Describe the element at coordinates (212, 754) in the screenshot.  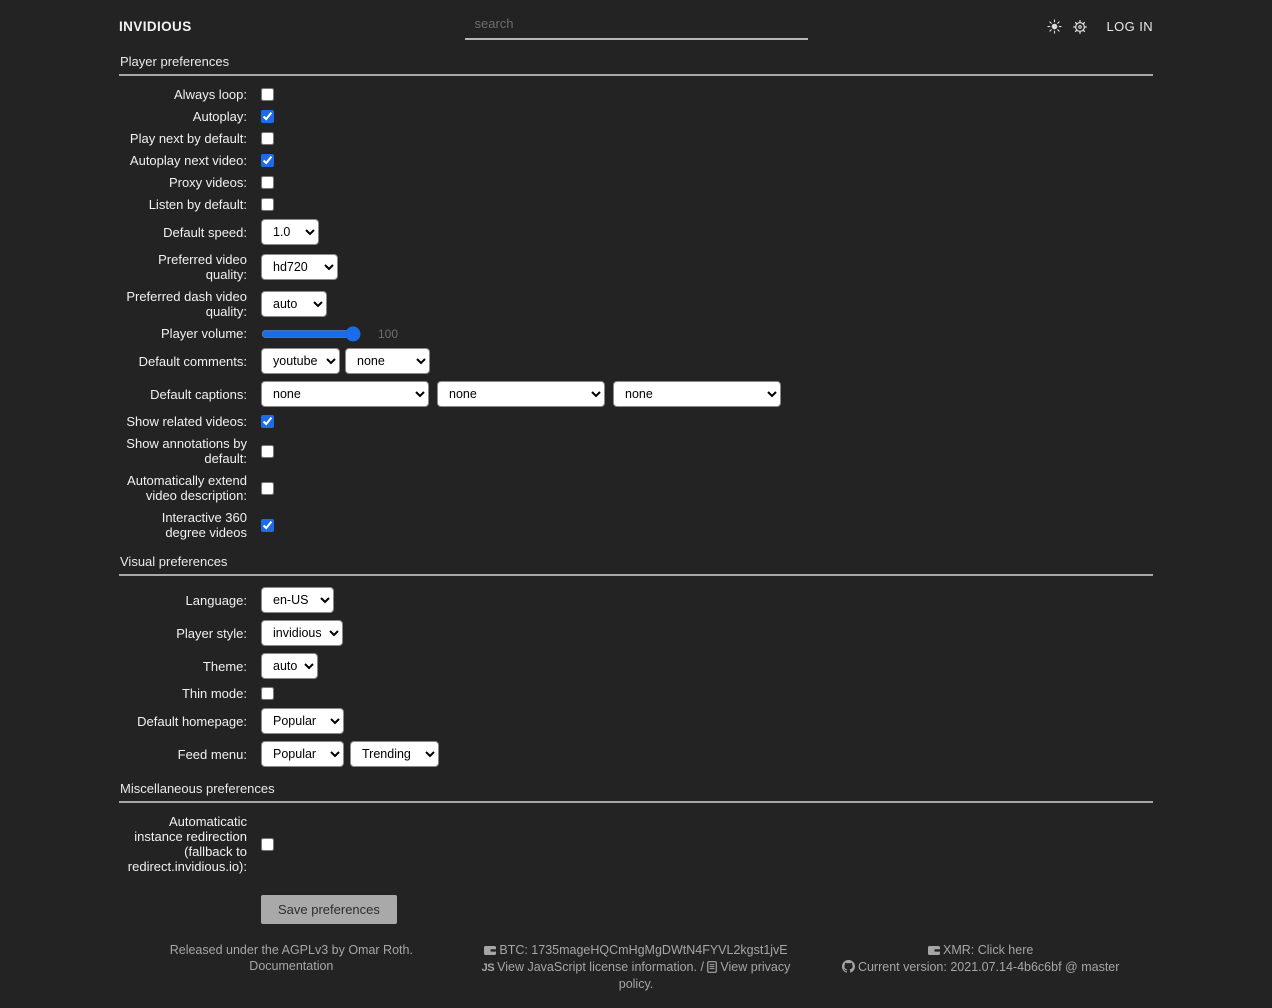
I see `feed-menu-label: Feed menu:` at that location.